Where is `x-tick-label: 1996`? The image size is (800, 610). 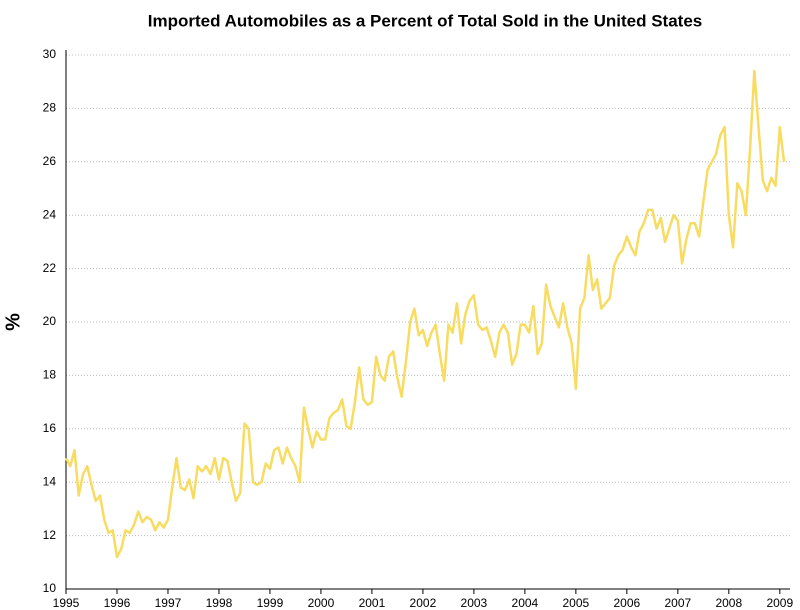 x-tick-label: 1996 is located at coordinates (117, 603).